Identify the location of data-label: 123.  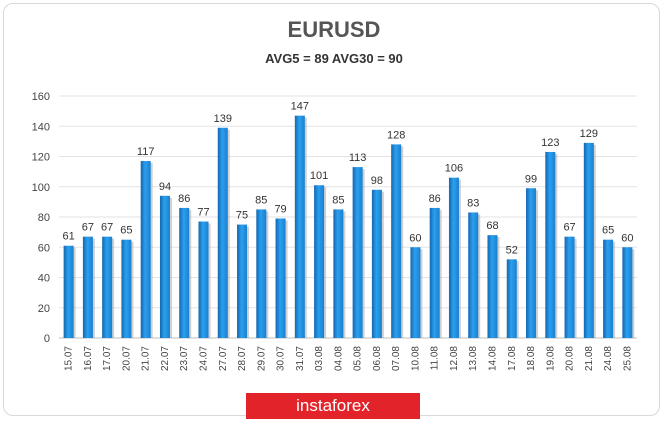
(550, 143).